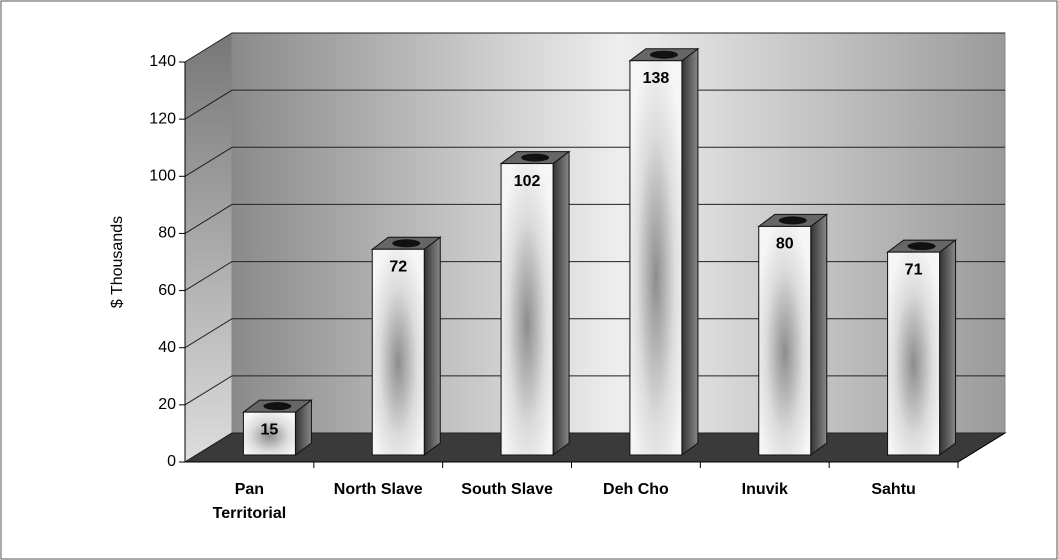 The image size is (1058, 560). I want to click on x-tick-label: Inuvik, so click(764, 489).